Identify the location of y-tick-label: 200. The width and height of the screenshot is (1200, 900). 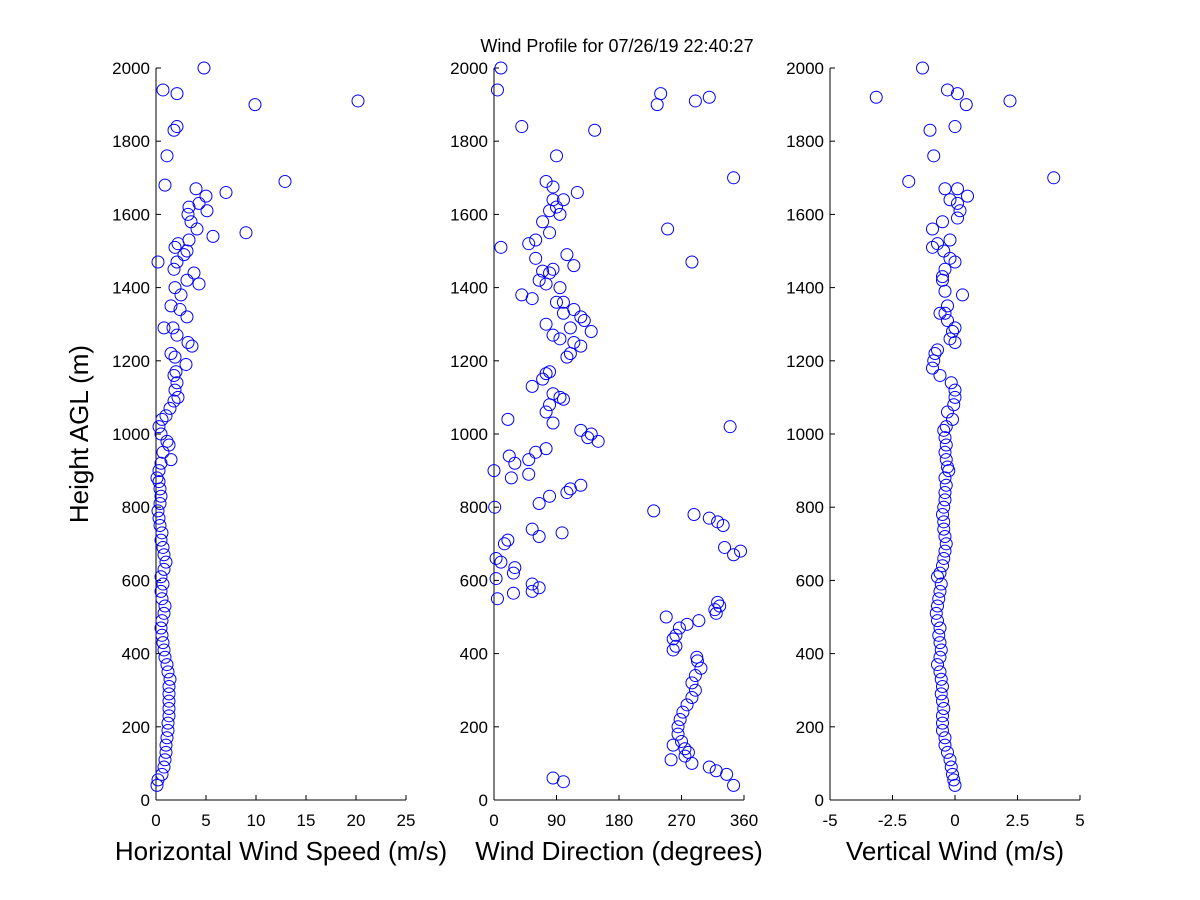
(474, 727).